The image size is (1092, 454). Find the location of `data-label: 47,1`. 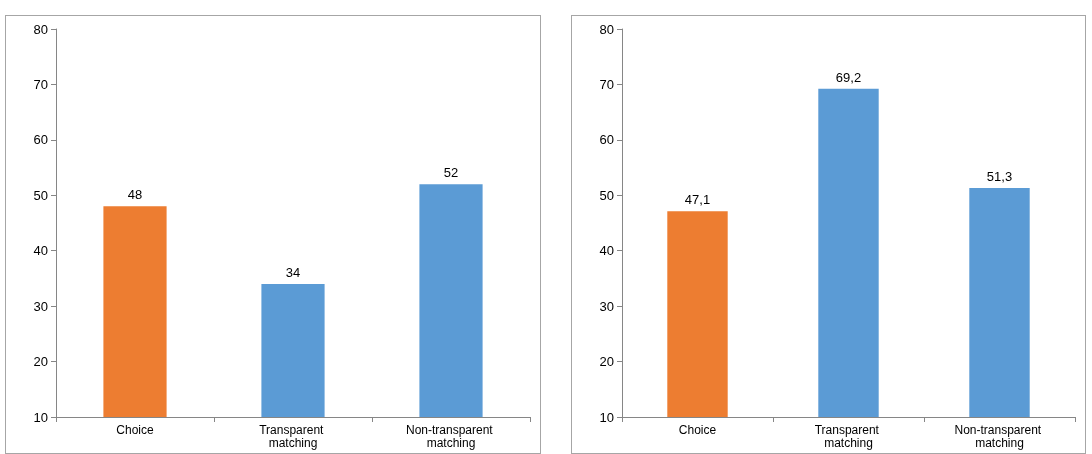

data-label: 47,1 is located at coordinates (697, 200).